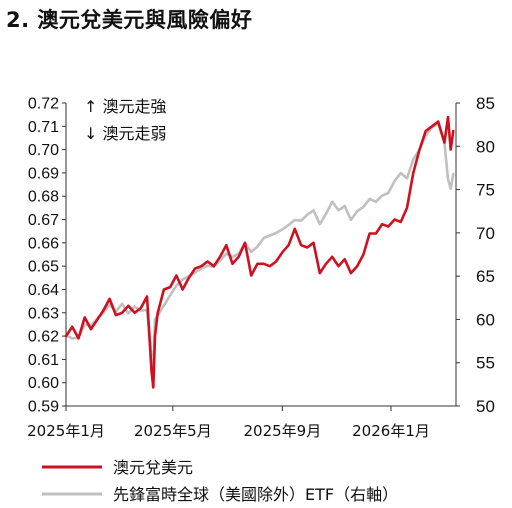 The width and height of the screenshot is (512, 508). Describe the element at coordinates (391, 431) in the screenshot. I see `x-axis-tick-label: 2026年1月` at that location.